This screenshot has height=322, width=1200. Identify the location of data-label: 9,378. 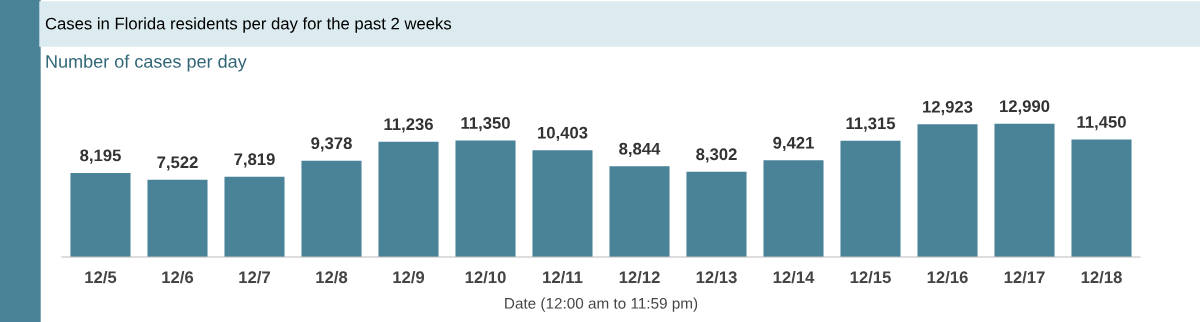
(331, 144).